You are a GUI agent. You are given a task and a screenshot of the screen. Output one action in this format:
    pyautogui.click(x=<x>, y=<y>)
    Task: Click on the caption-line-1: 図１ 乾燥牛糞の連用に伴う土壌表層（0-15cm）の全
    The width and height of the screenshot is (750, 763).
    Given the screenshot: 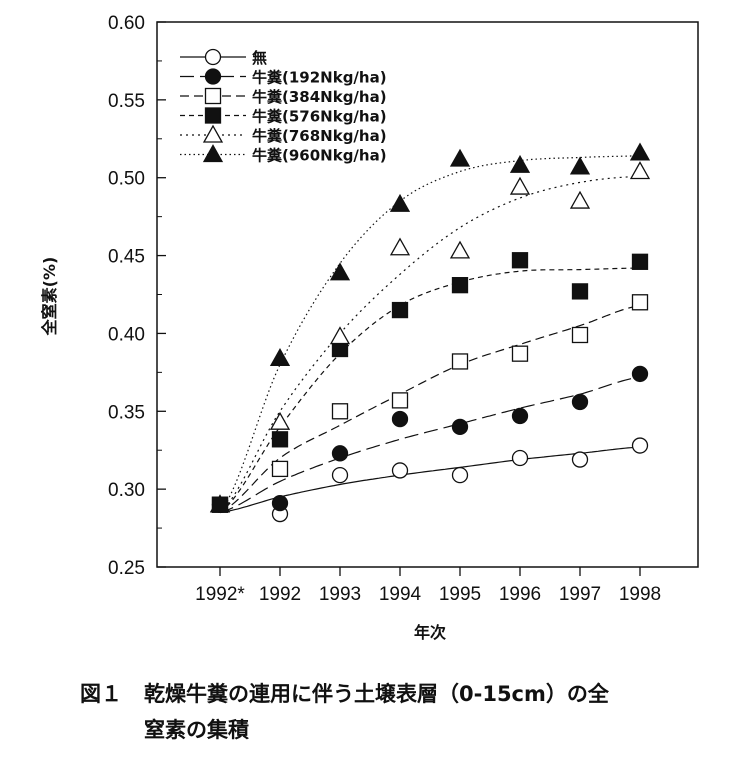 What is the action you would take?
    pyautogui.click(x=410, y=694)
    